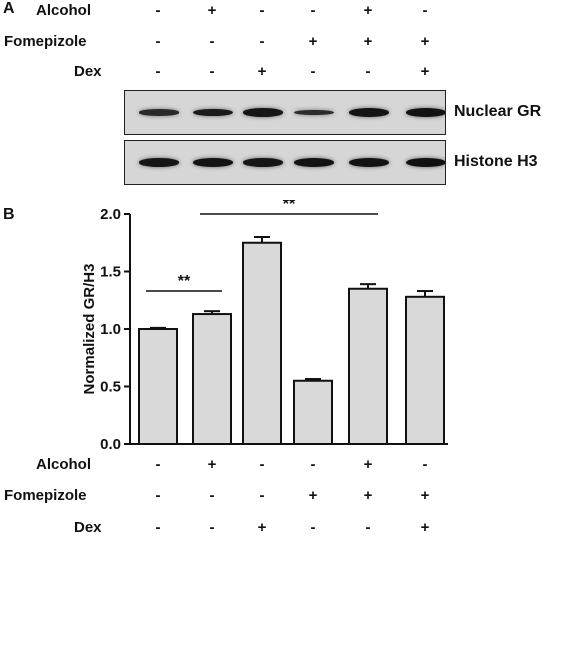  What do you see at coordinates (212, 495) in the screenshot?
I see `panel-b-sign-fomepizole-2: -` at bounding box center [212, 495].